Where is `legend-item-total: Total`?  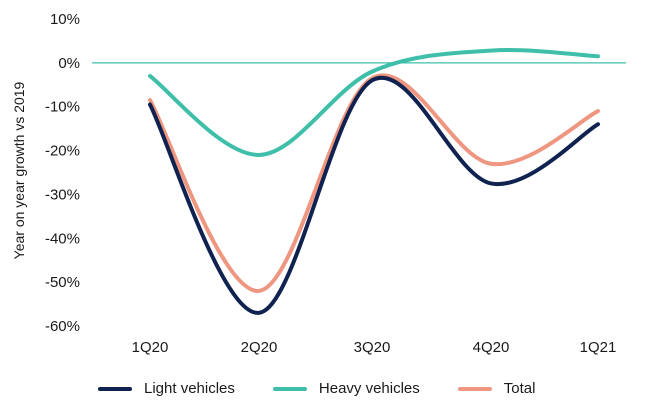 legend-item-total: Total is located at coordinates (496, 388).